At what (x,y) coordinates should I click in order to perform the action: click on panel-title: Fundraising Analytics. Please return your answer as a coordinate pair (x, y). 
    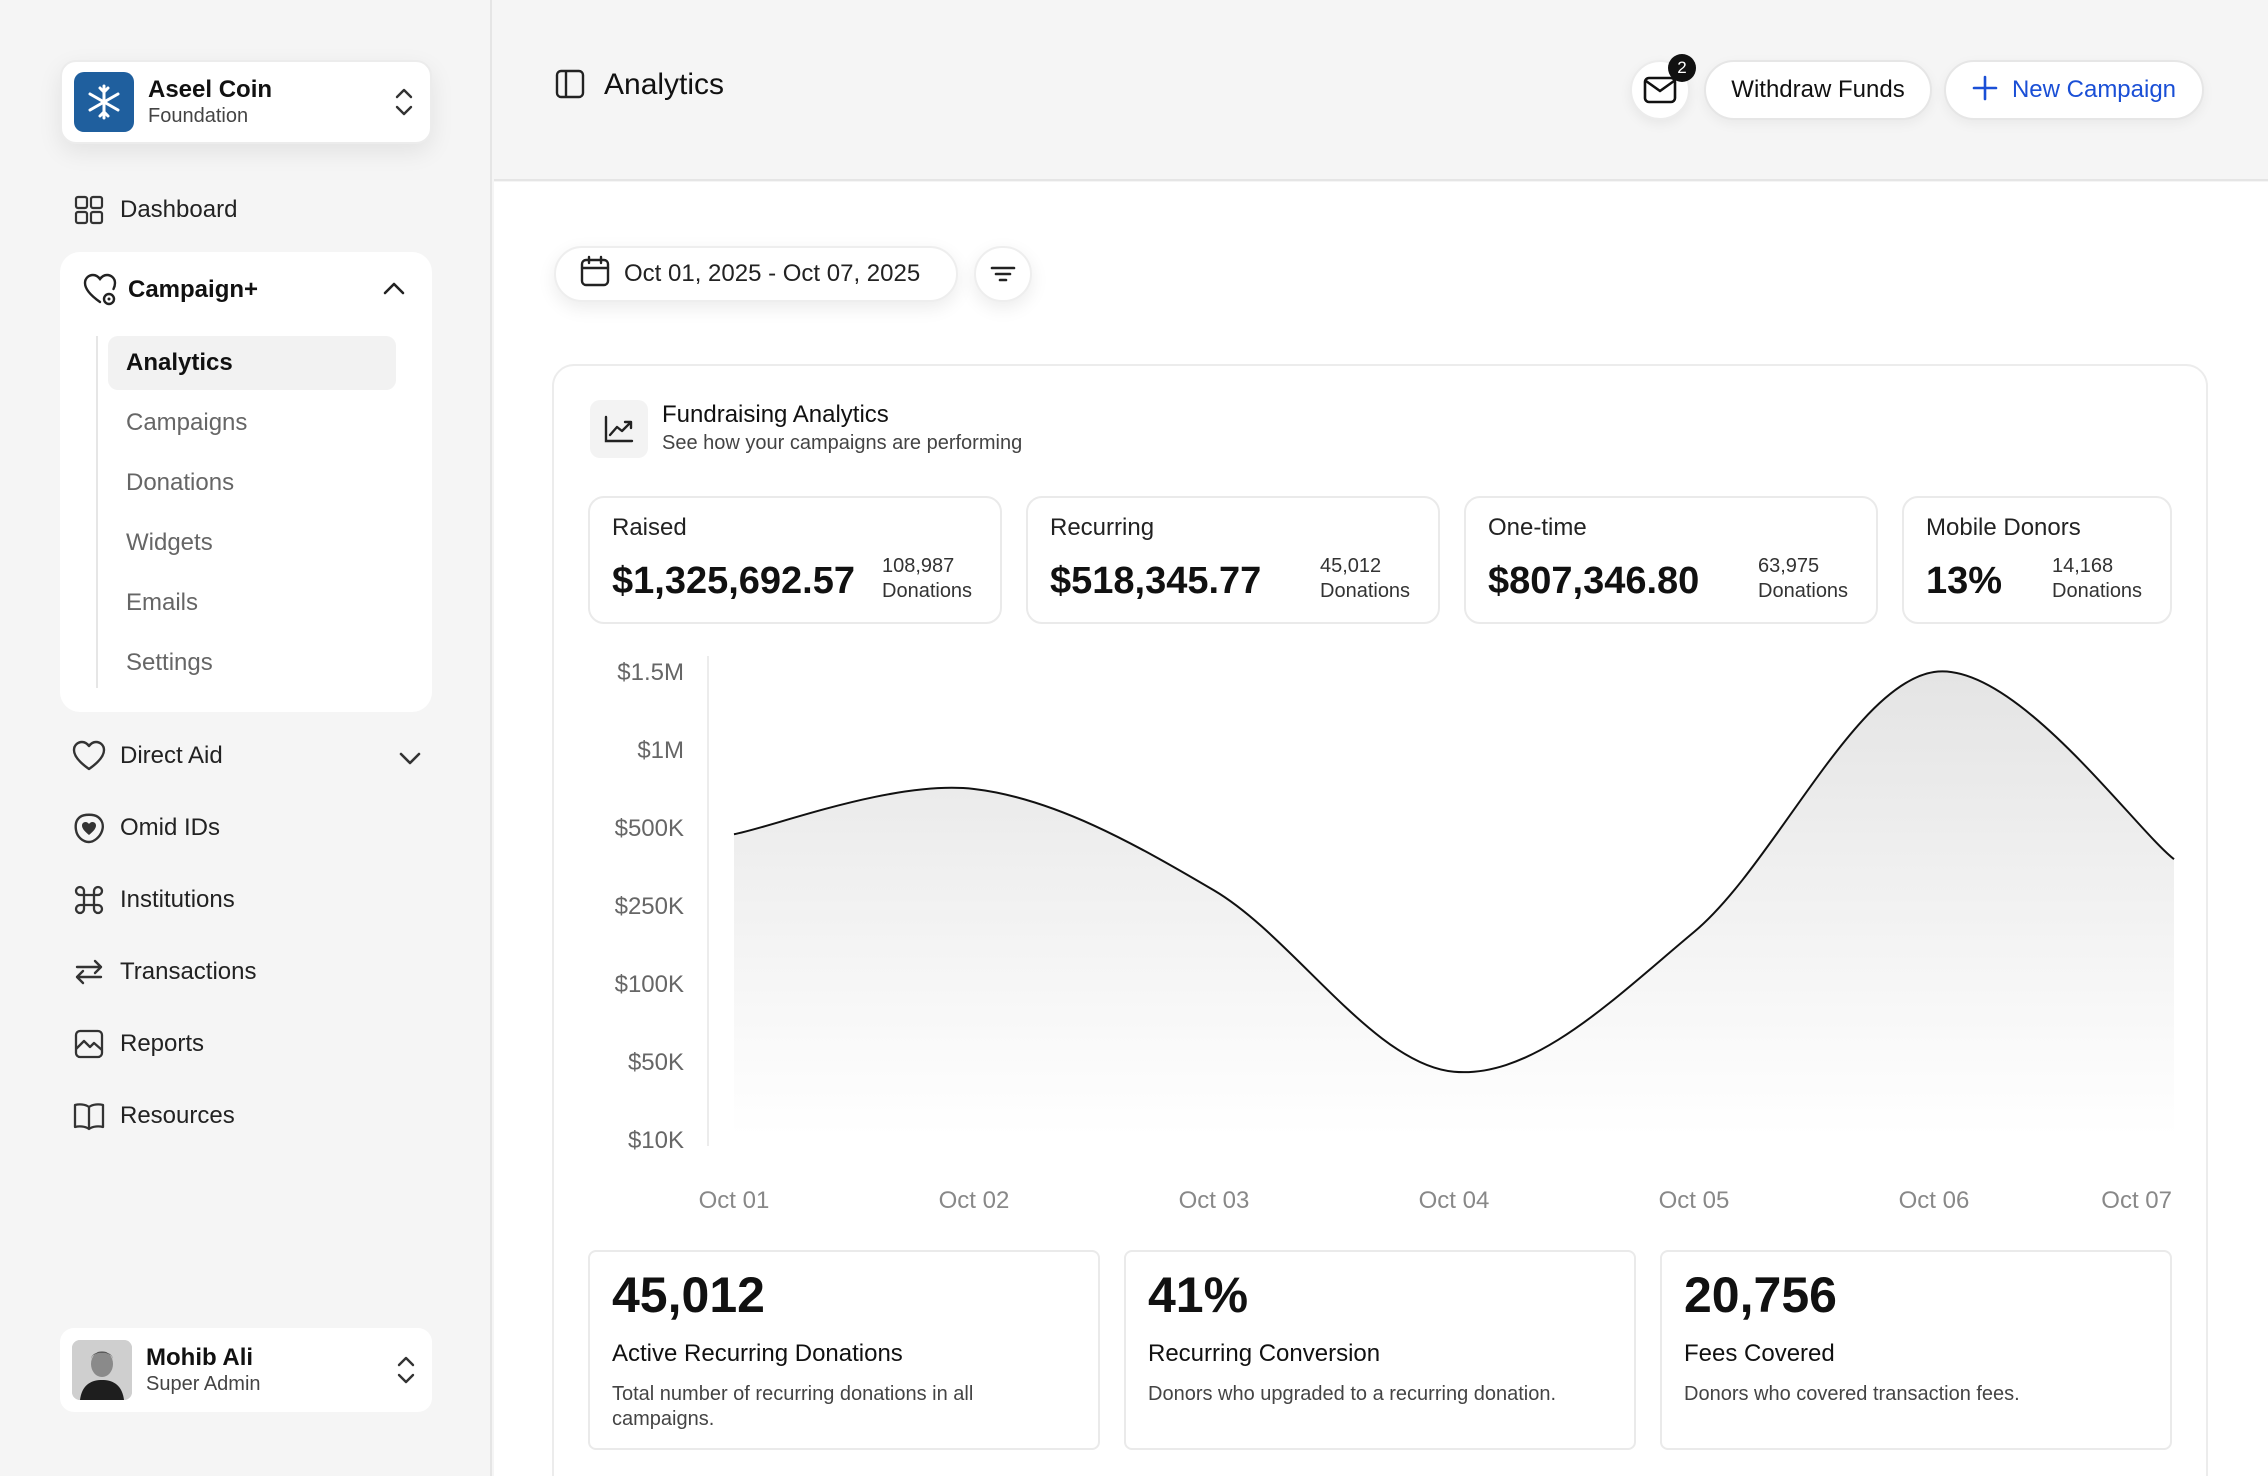
    Looking at the image, I should click on (775, 414).